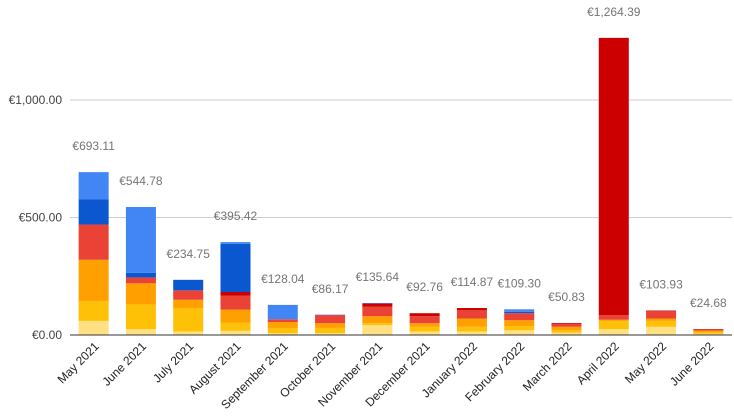 The height and width of the screenshot is (420, 734). Describe the element at coordinates (566, 297) in the screenshot. I see `bar-total-label: €50.83` at that location.